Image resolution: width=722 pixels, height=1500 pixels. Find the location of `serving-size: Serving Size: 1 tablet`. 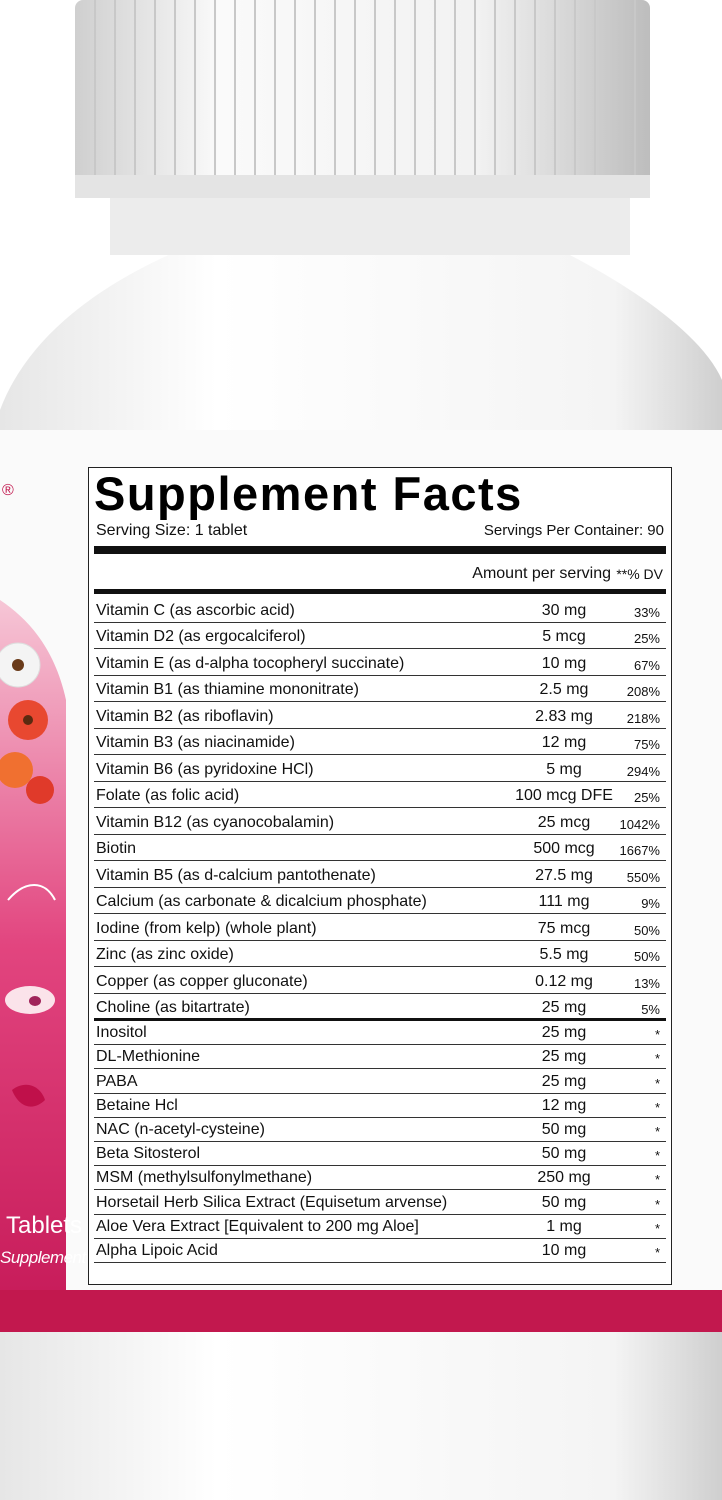

serving-size: Serving Size: 1 tablet is located at coordinates (172, 530).